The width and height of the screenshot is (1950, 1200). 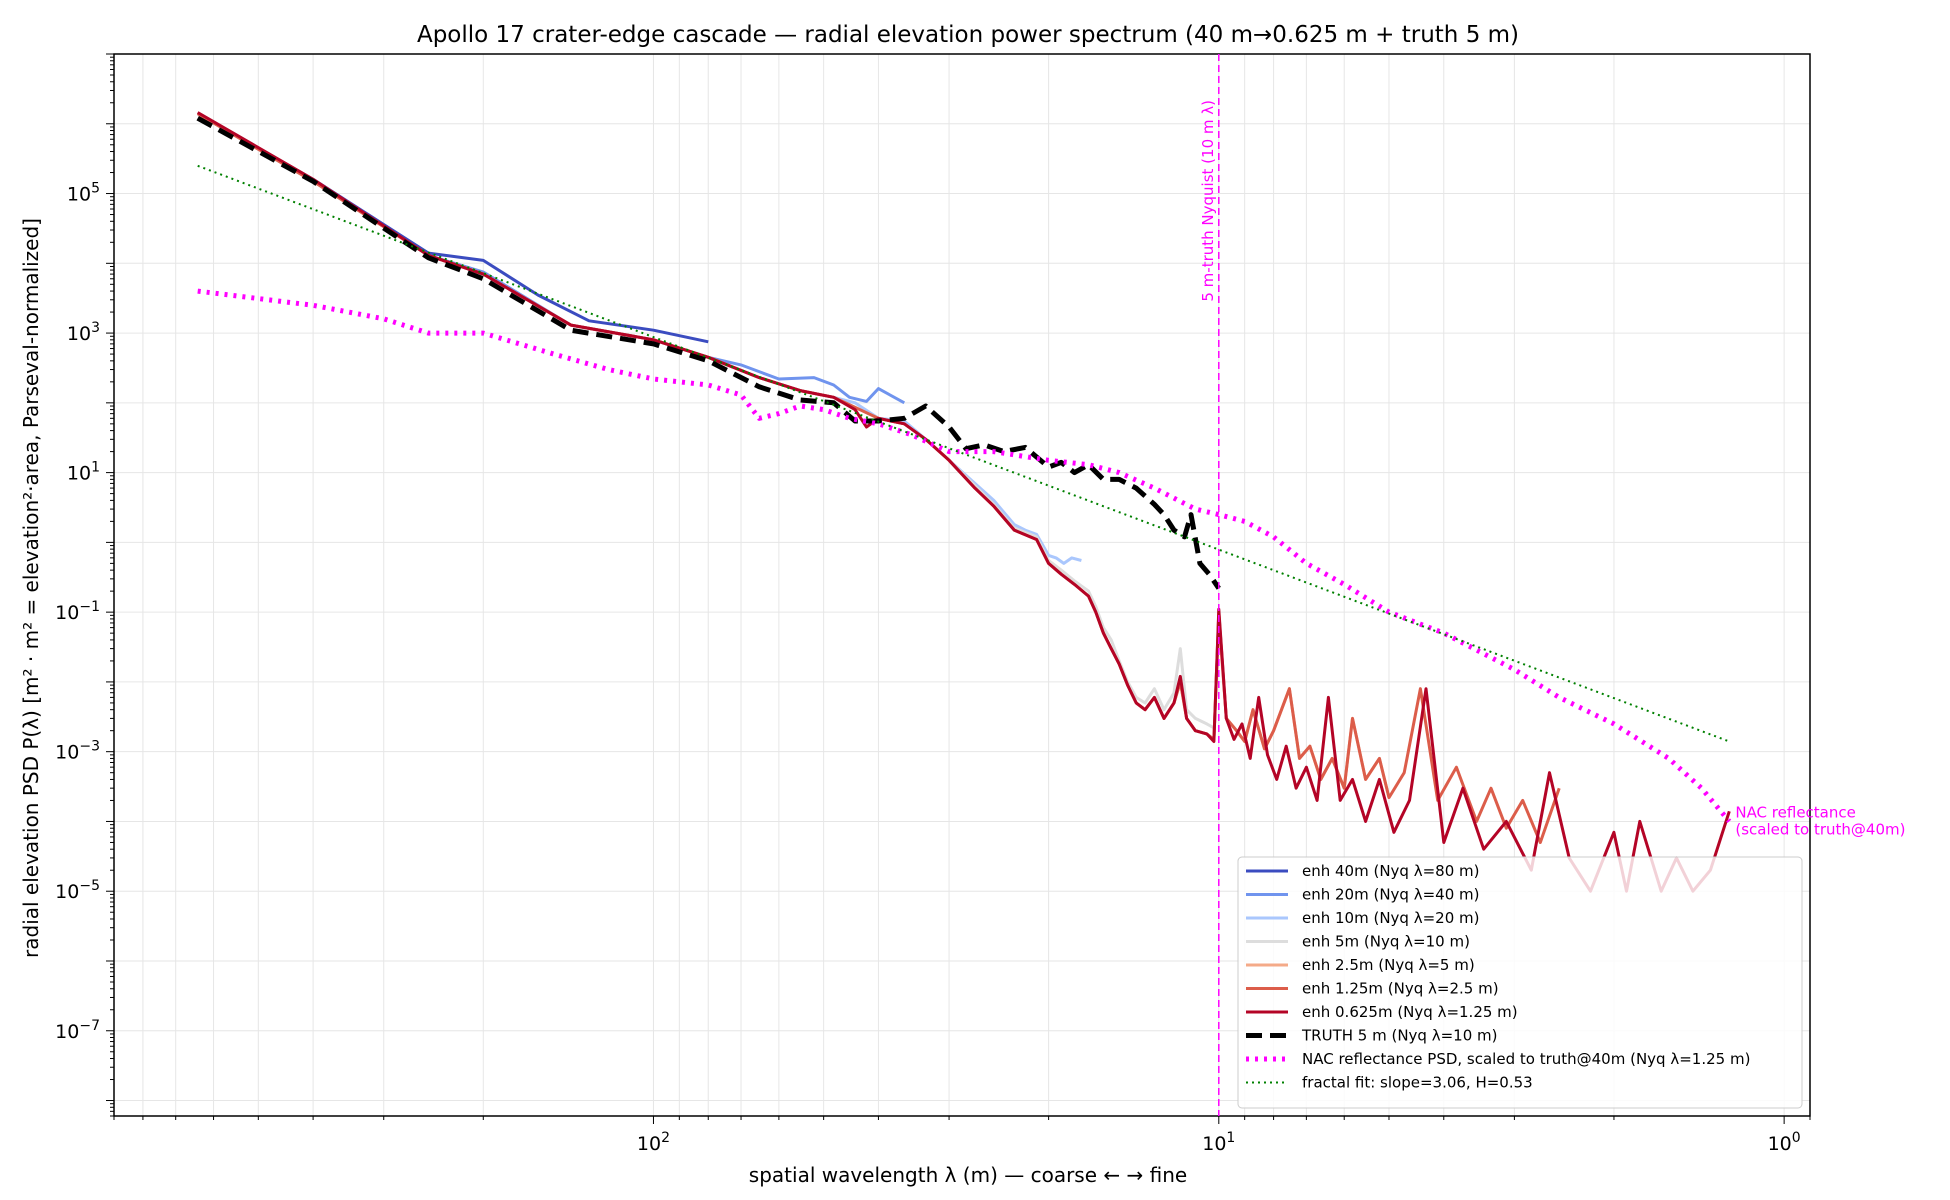 What do you see at coordinates (653, 1142) in the screenshot?
I see `x-tick-label: 102` at bounding box center [653, 1142].